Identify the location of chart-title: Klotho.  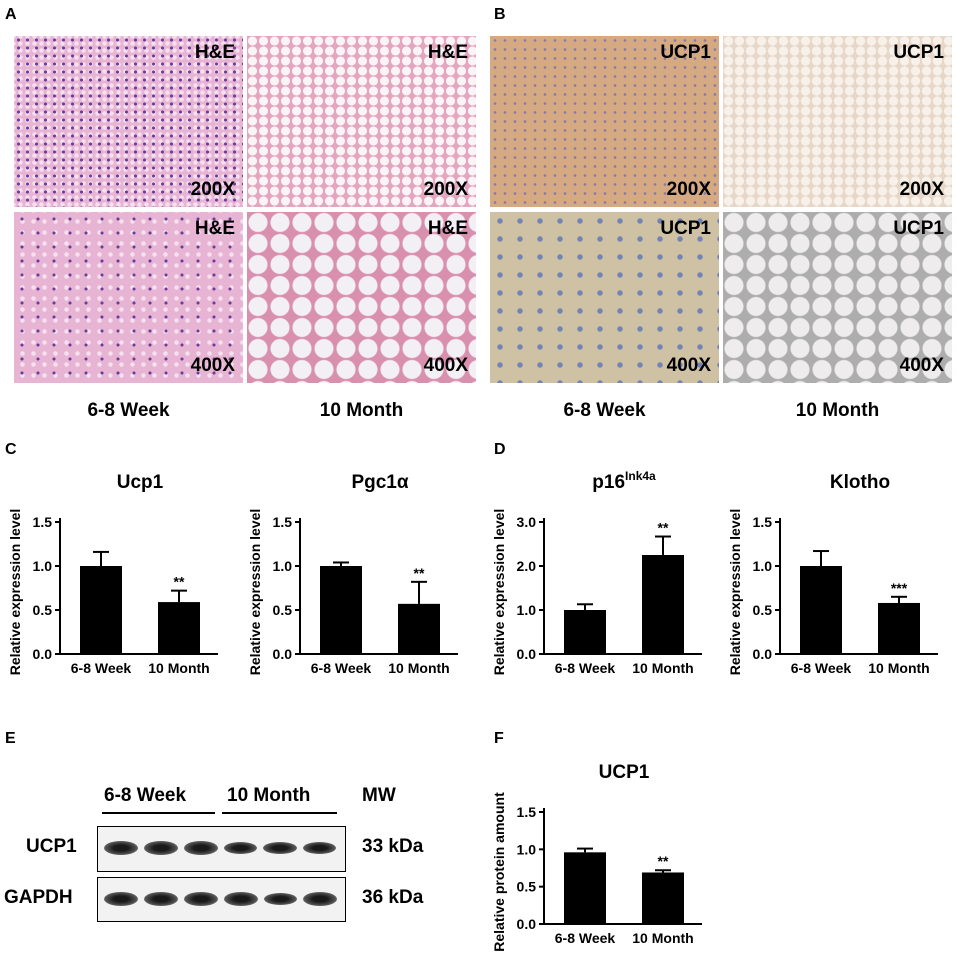
(860, 482).